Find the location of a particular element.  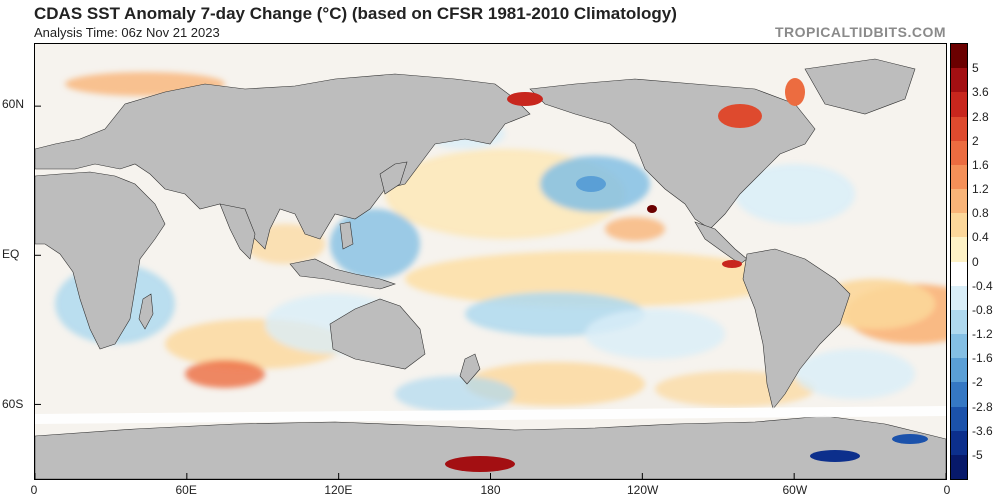

color-scale-label: 2.8 is located at coordinates (980, 116).